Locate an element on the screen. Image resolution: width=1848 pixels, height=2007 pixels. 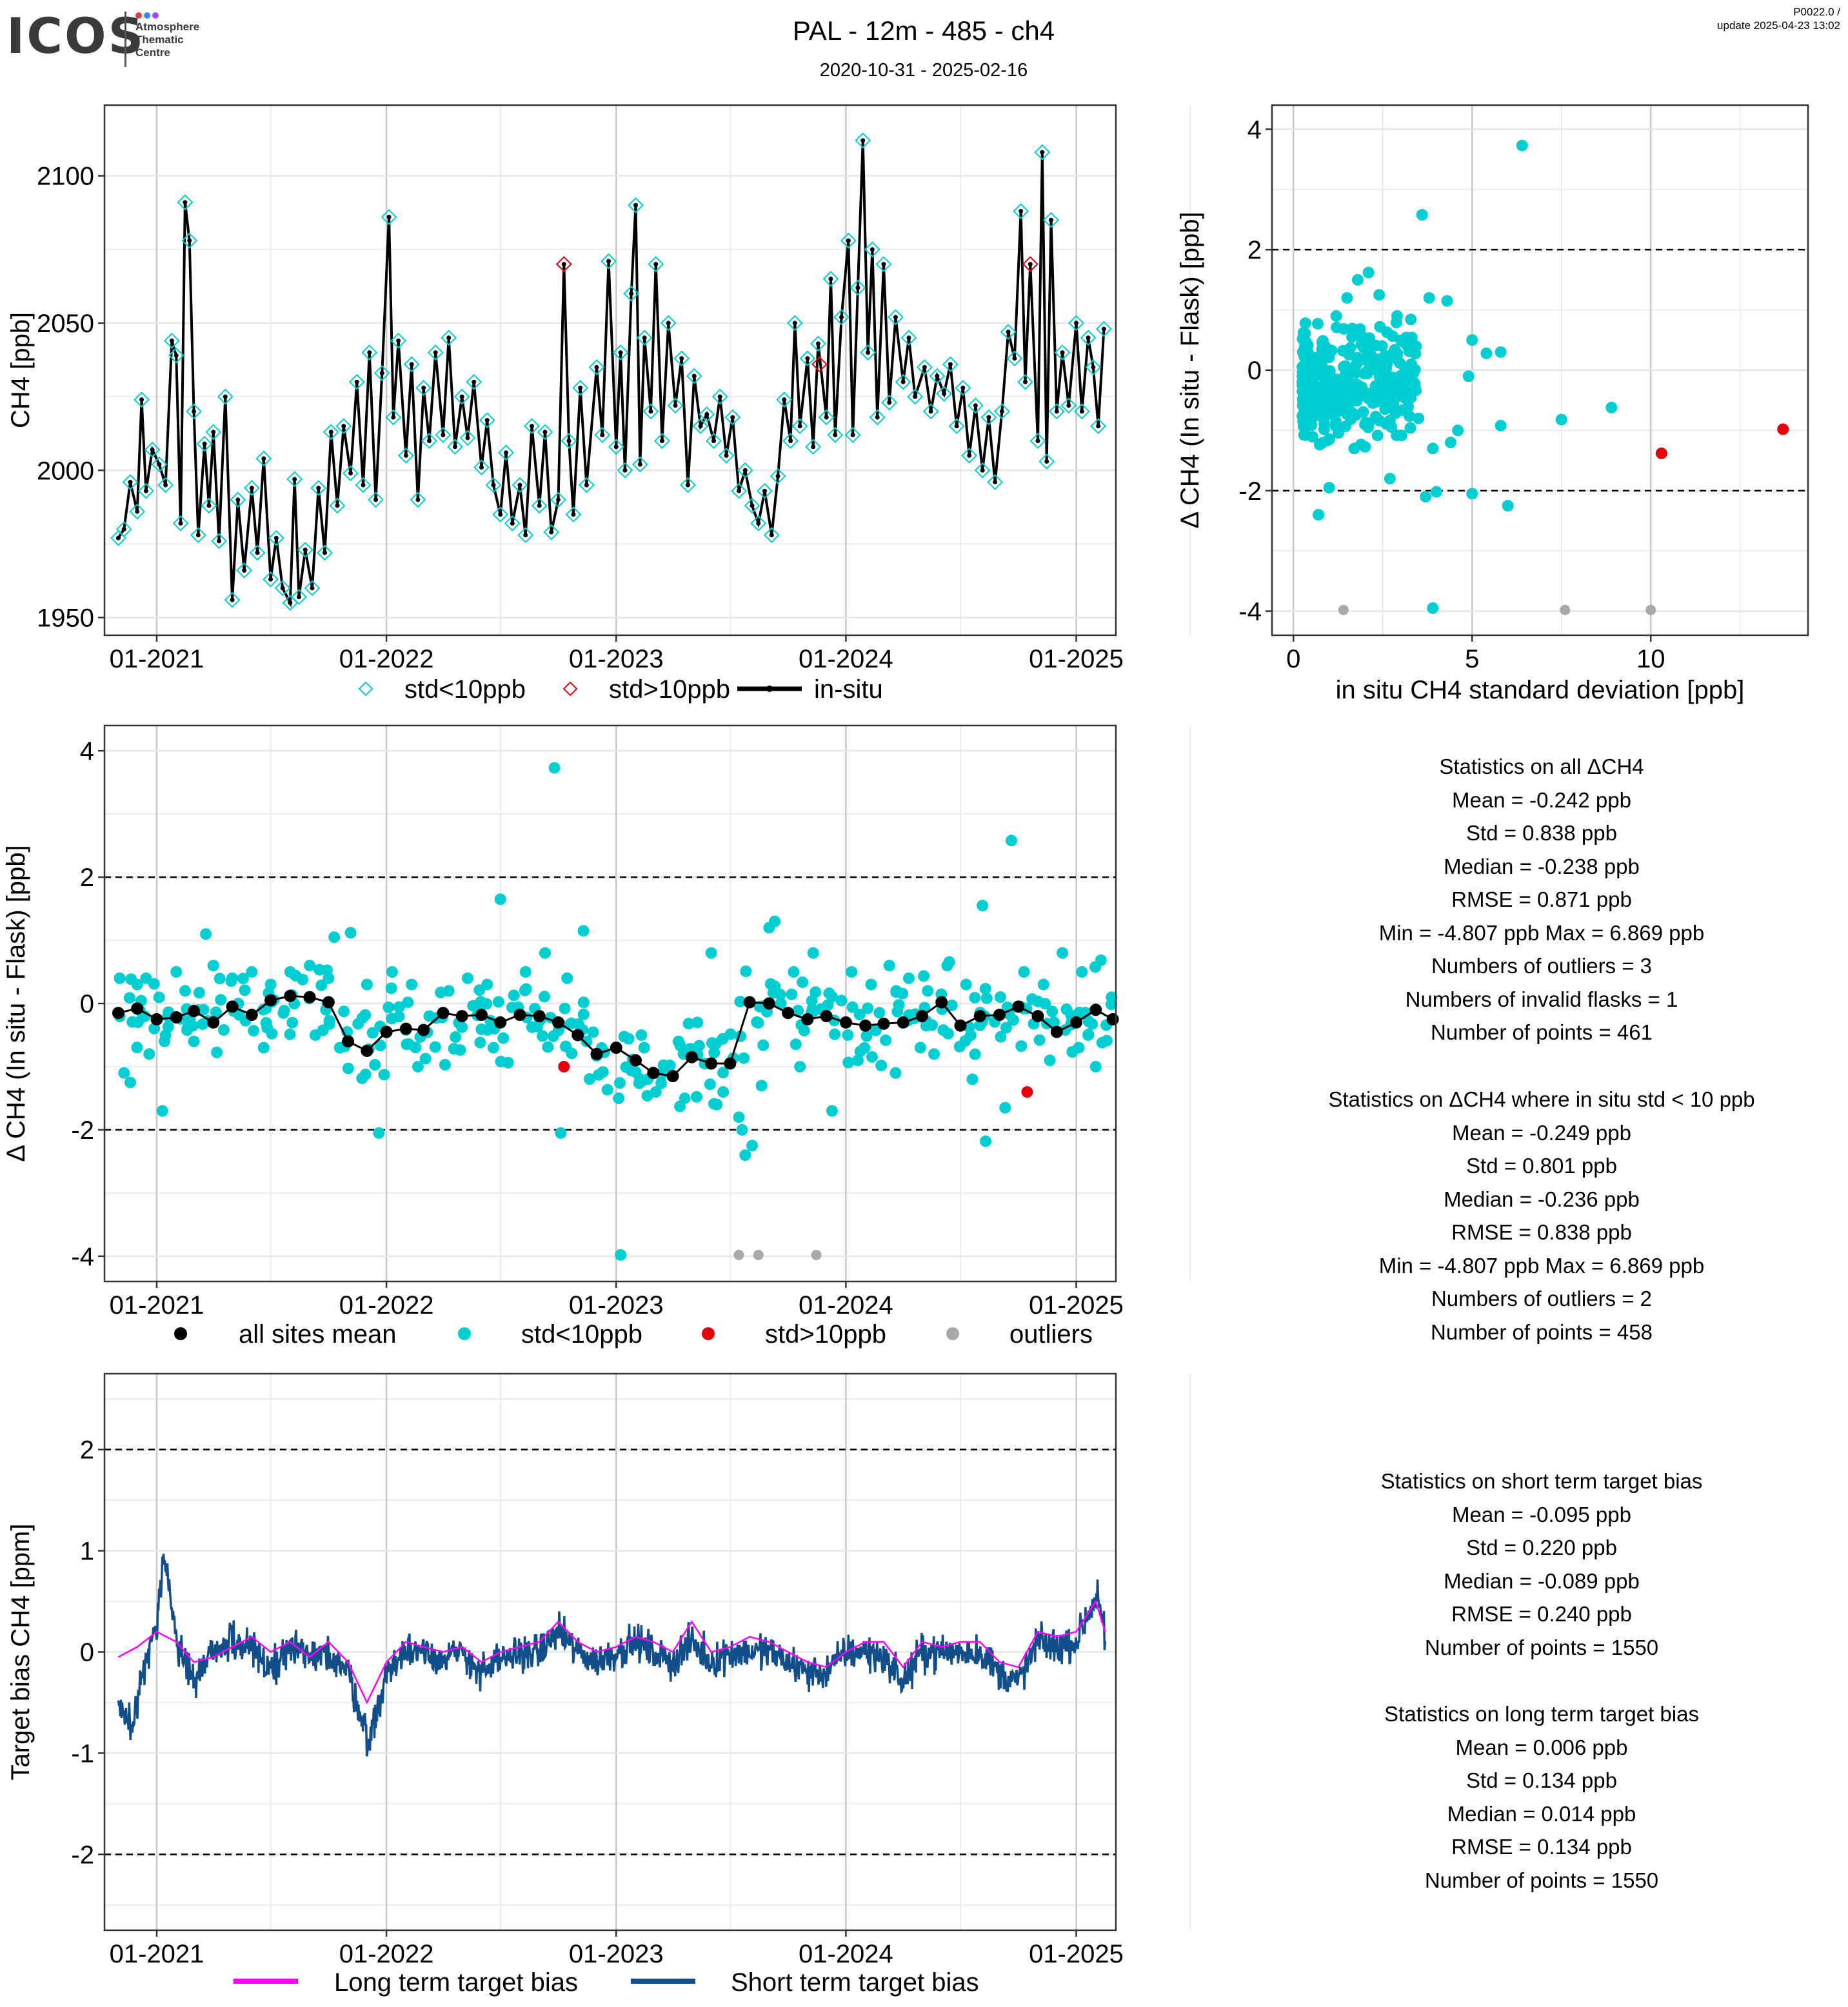
stats-std10-mean: Mean = -0.249 ppb is located at coordinates (1542, 1132).